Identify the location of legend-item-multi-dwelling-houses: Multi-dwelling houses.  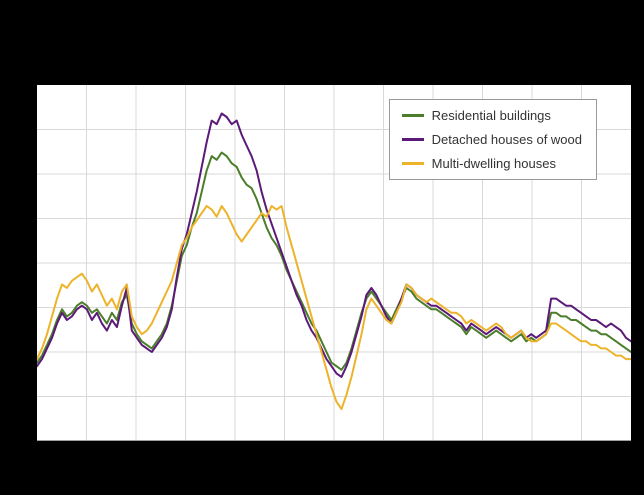
(491, 163).